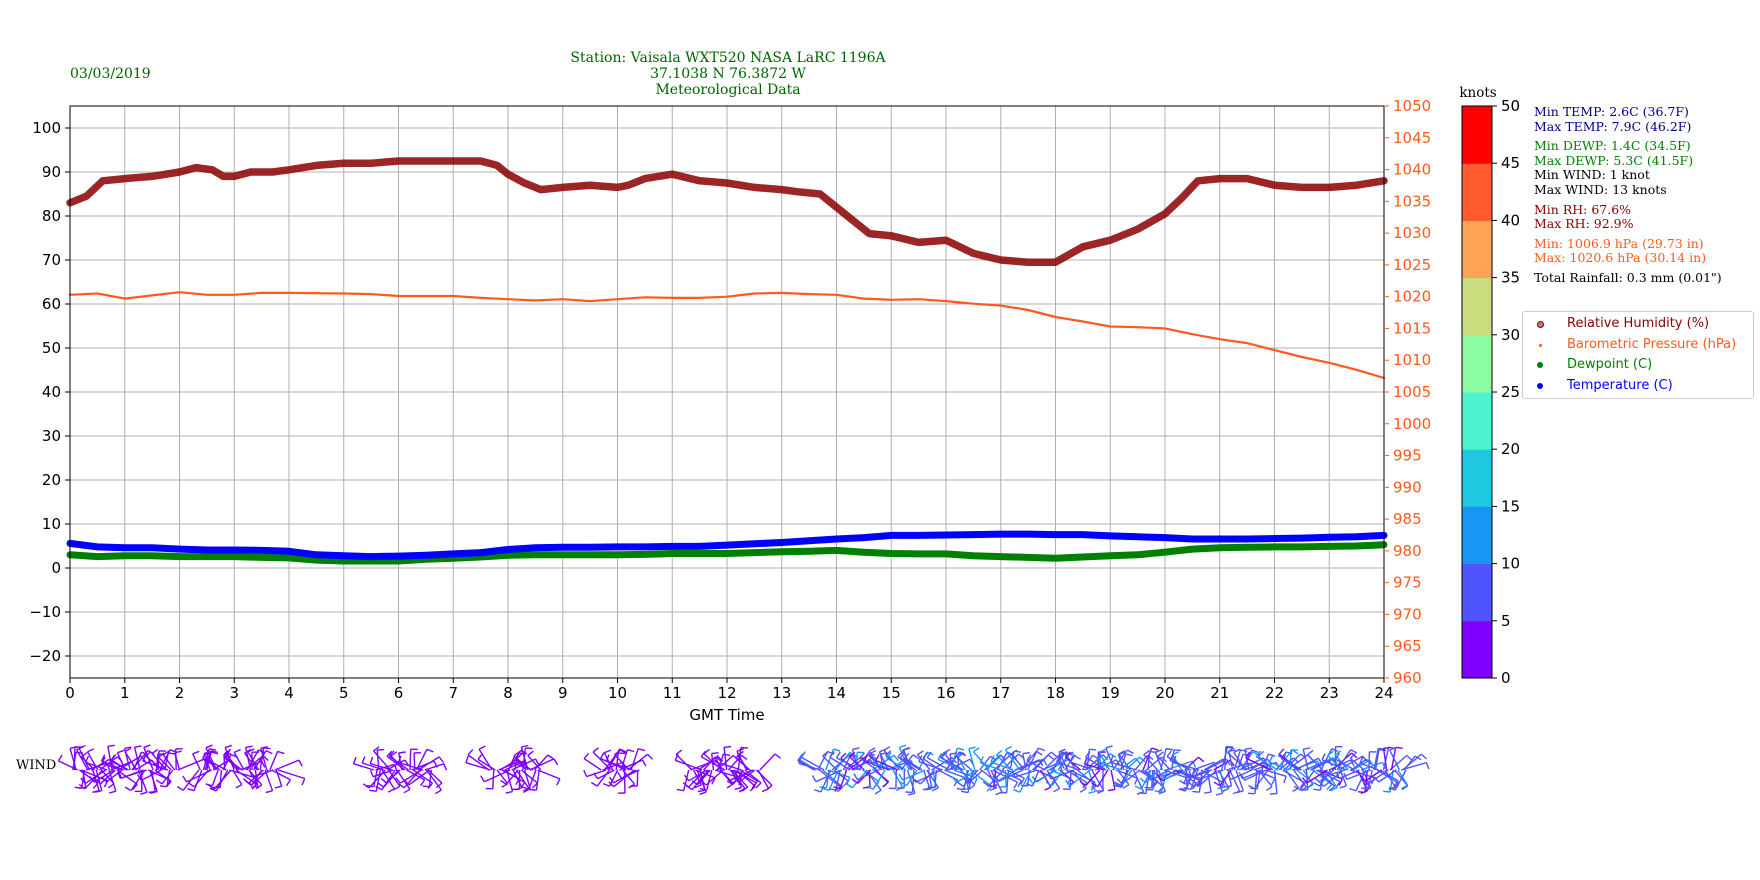 The width and height of the screenshot is (1760, 880). I want to click on y-left-tick-label: −10, so click(45, 612).